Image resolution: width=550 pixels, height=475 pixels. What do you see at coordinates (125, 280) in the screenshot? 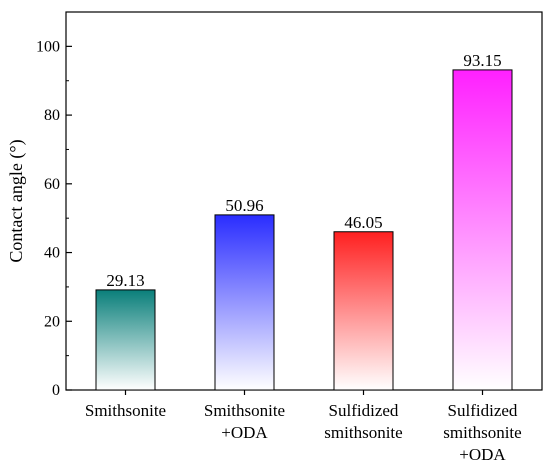
I see `bar-value-label: 29.13` at bounding box center [125, 280].